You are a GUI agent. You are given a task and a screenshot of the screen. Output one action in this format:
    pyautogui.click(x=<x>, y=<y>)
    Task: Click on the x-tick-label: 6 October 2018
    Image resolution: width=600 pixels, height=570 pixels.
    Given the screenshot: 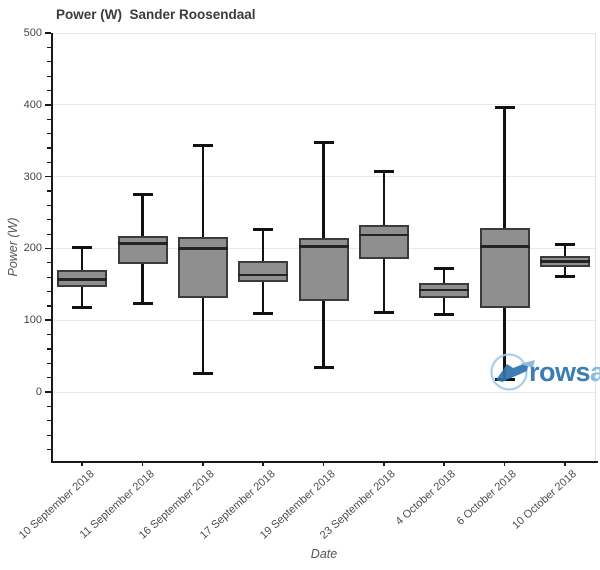 What is the action you would take?
    pyautogui.click(x=486, y=498)
    